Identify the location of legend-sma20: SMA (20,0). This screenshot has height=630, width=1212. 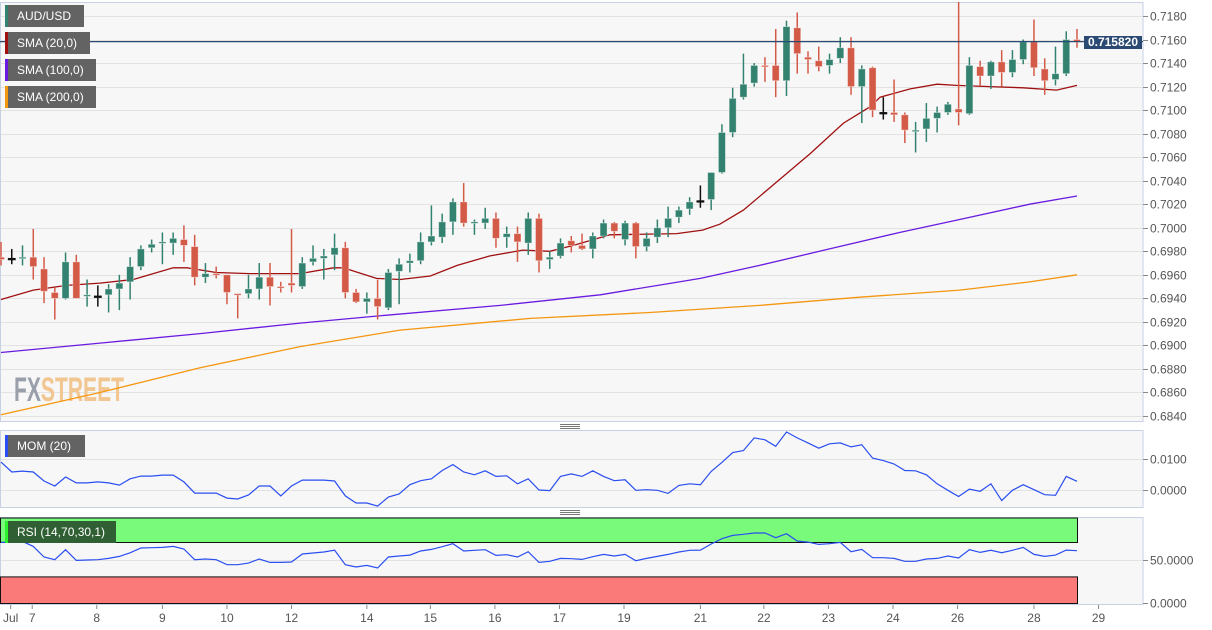
(47, 43).